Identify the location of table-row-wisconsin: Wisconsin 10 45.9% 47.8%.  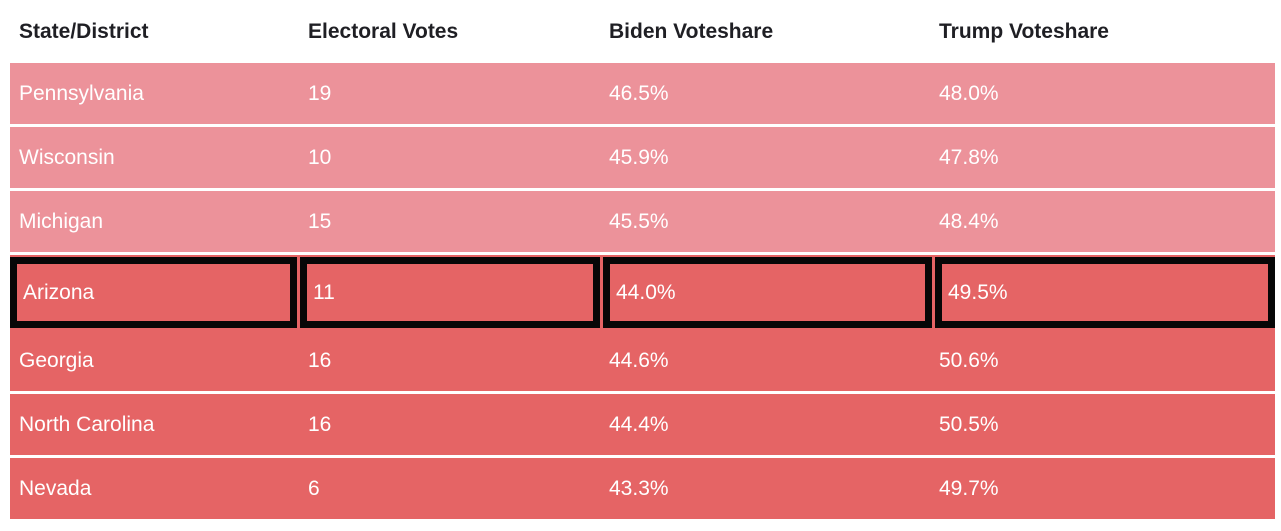
(642, 157).